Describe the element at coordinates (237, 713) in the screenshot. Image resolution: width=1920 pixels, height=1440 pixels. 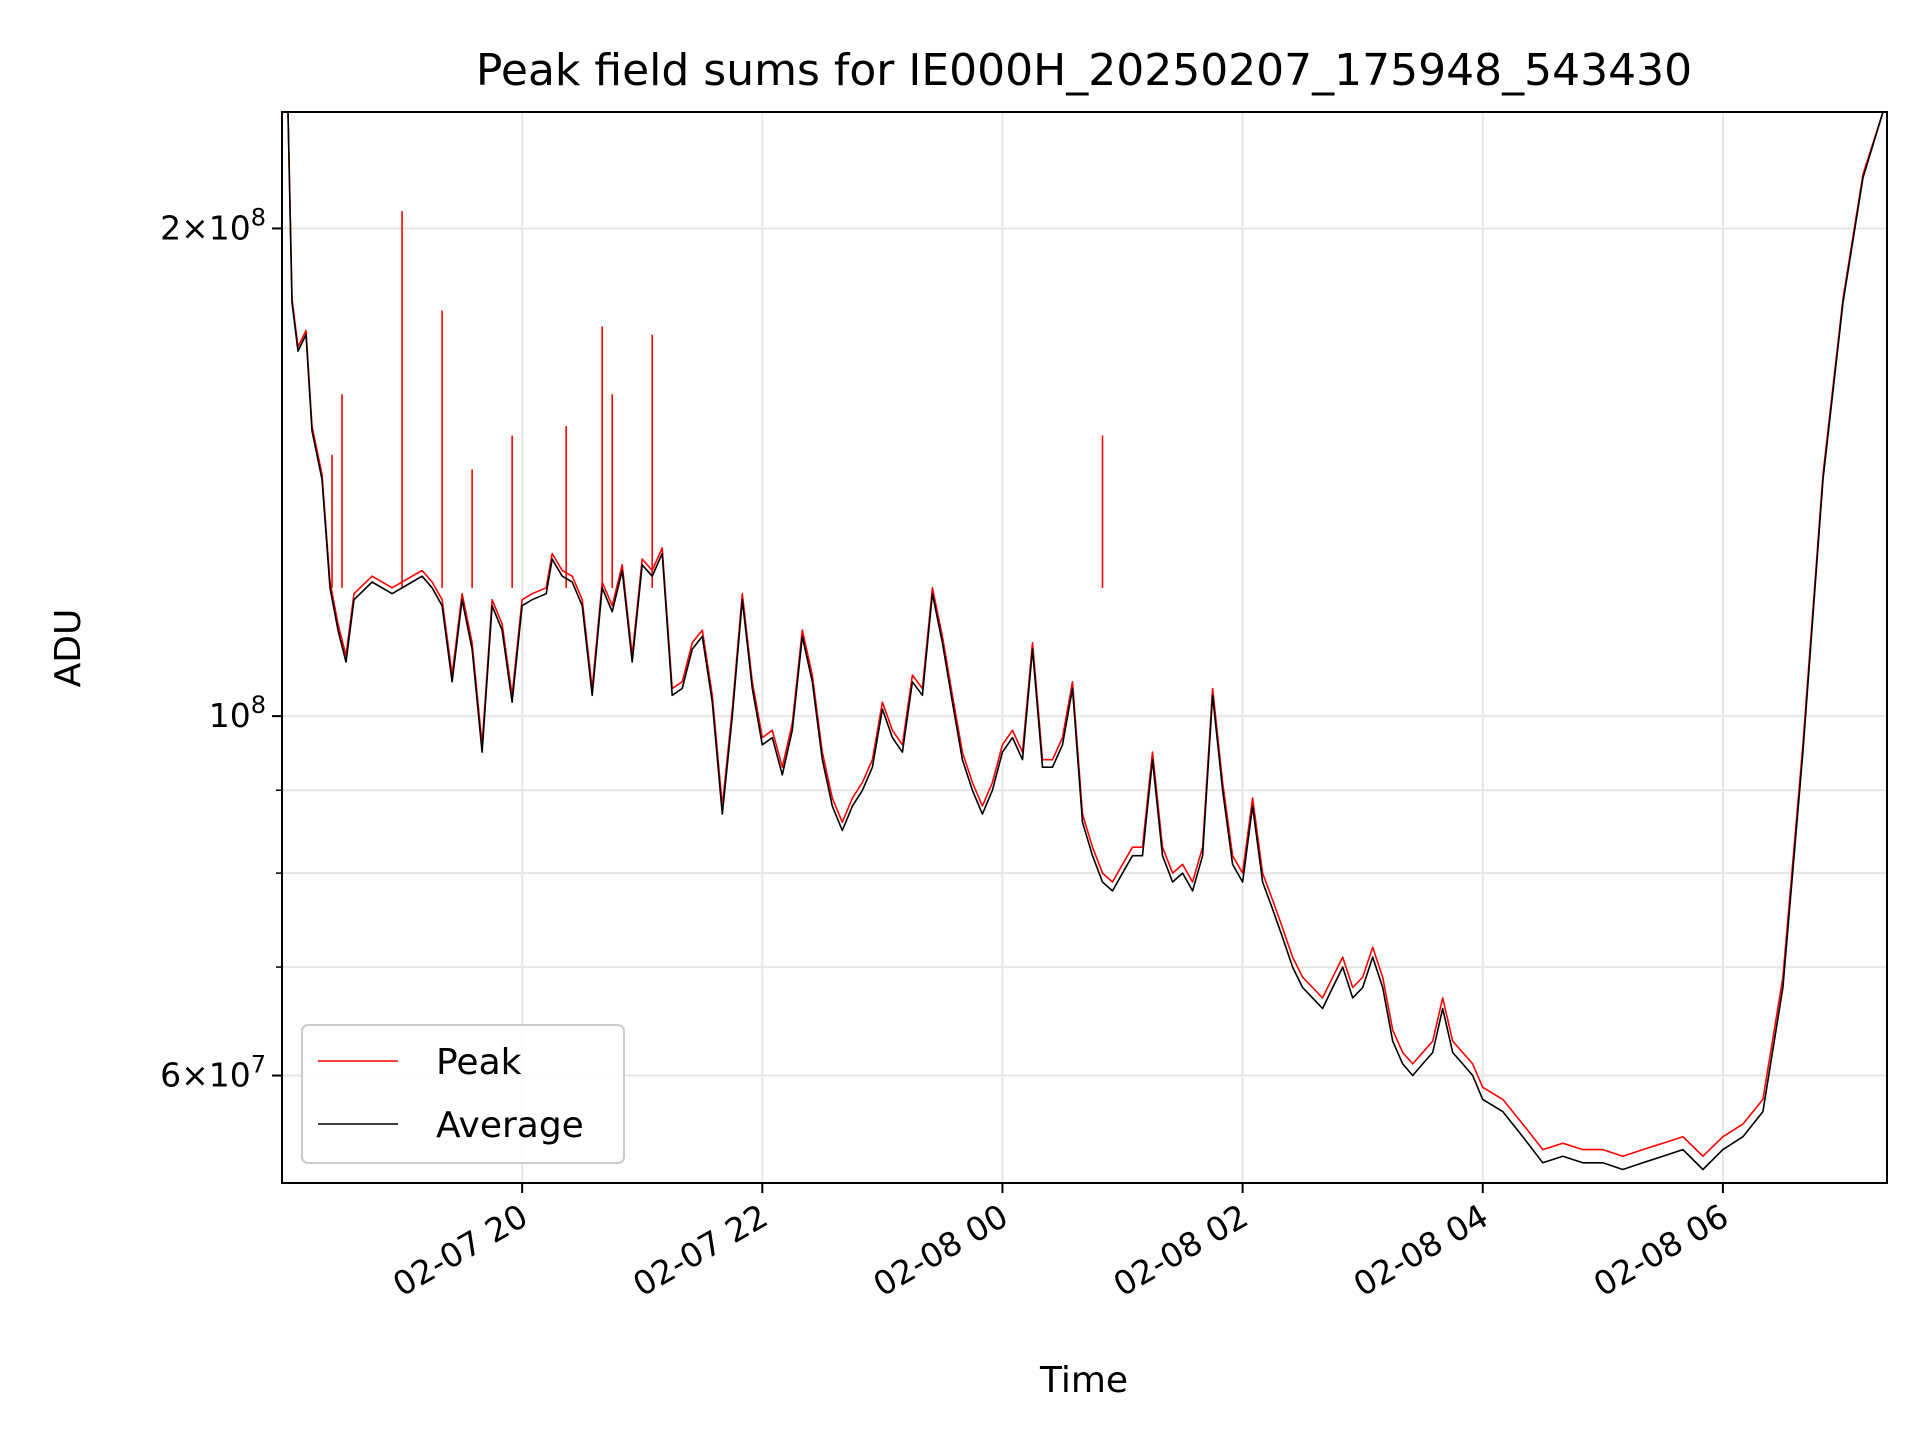
I see `y-tick-label: 108` at that location.